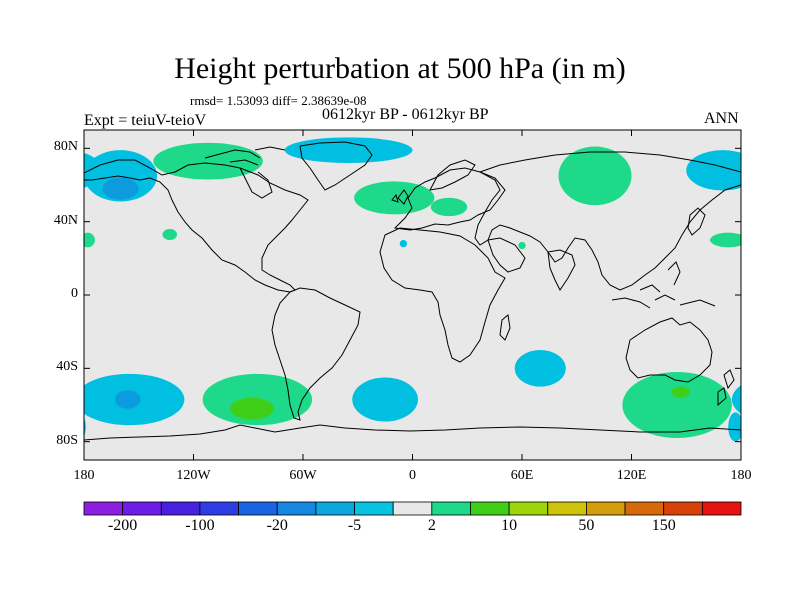 The image size is (800, 600). I want to click on coastline-hudson-bay, so click(256, 183).